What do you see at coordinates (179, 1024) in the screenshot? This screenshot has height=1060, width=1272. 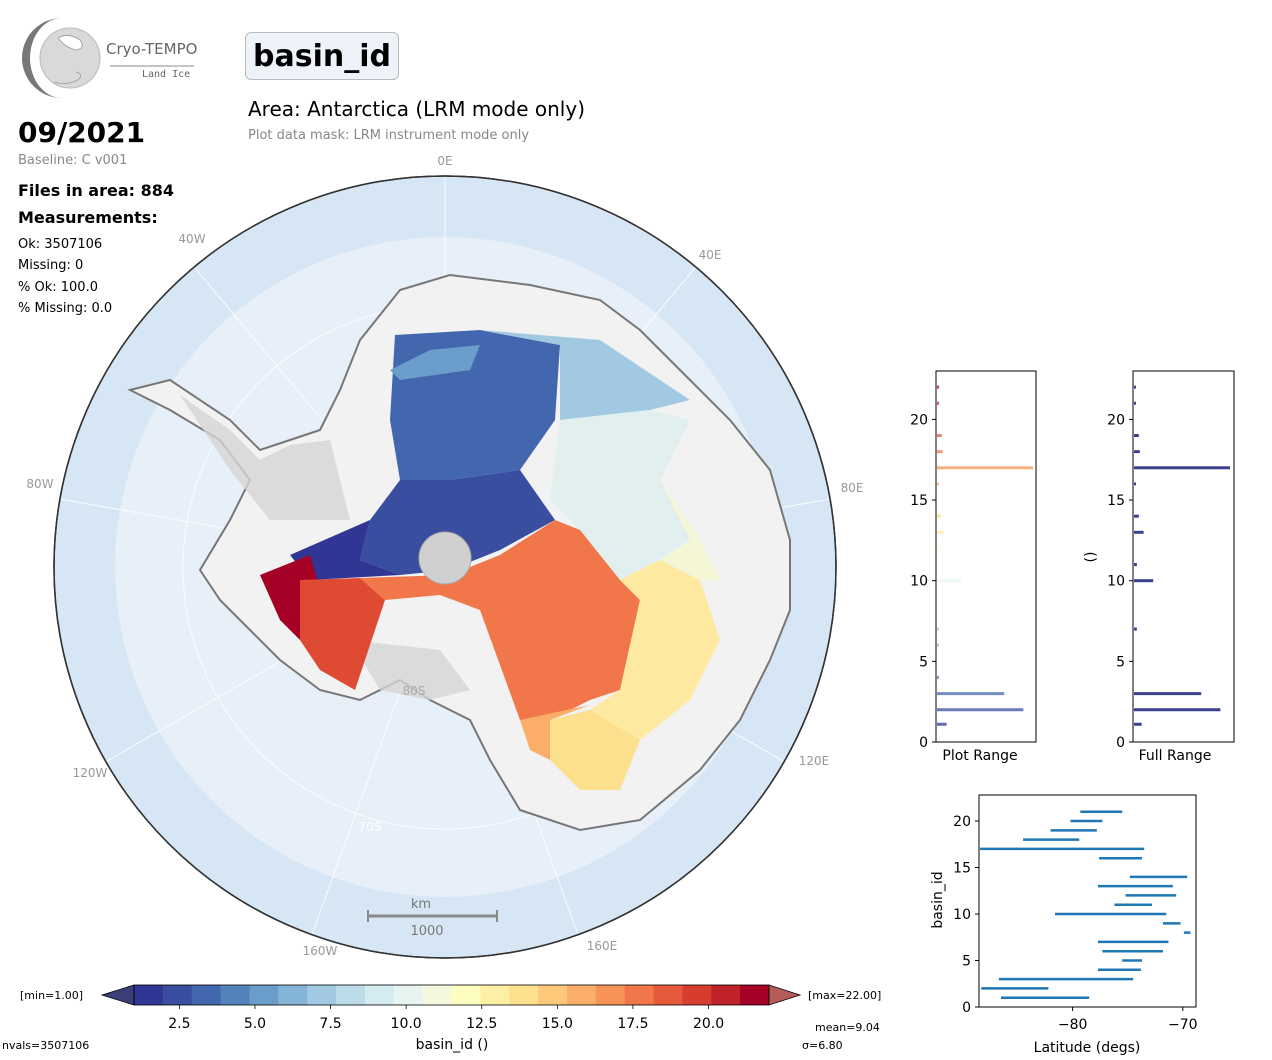 I see `colorbar-tick-label: 2.5` at bounding box center [179, 1024].